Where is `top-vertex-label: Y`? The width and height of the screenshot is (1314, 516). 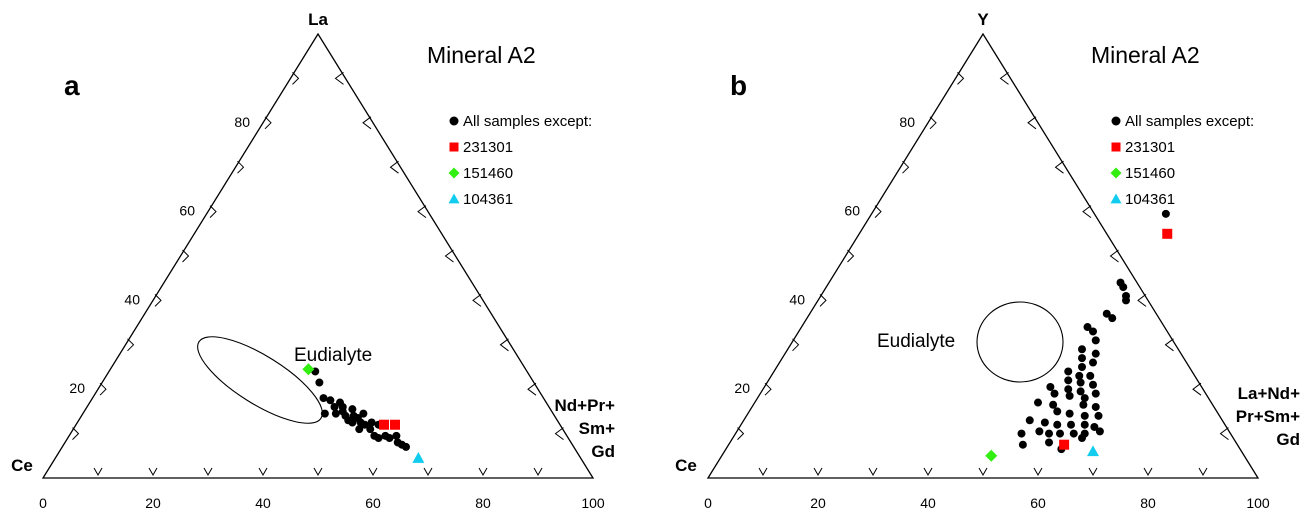
top-vertex-label: Y is located at coordinates (983, 19).